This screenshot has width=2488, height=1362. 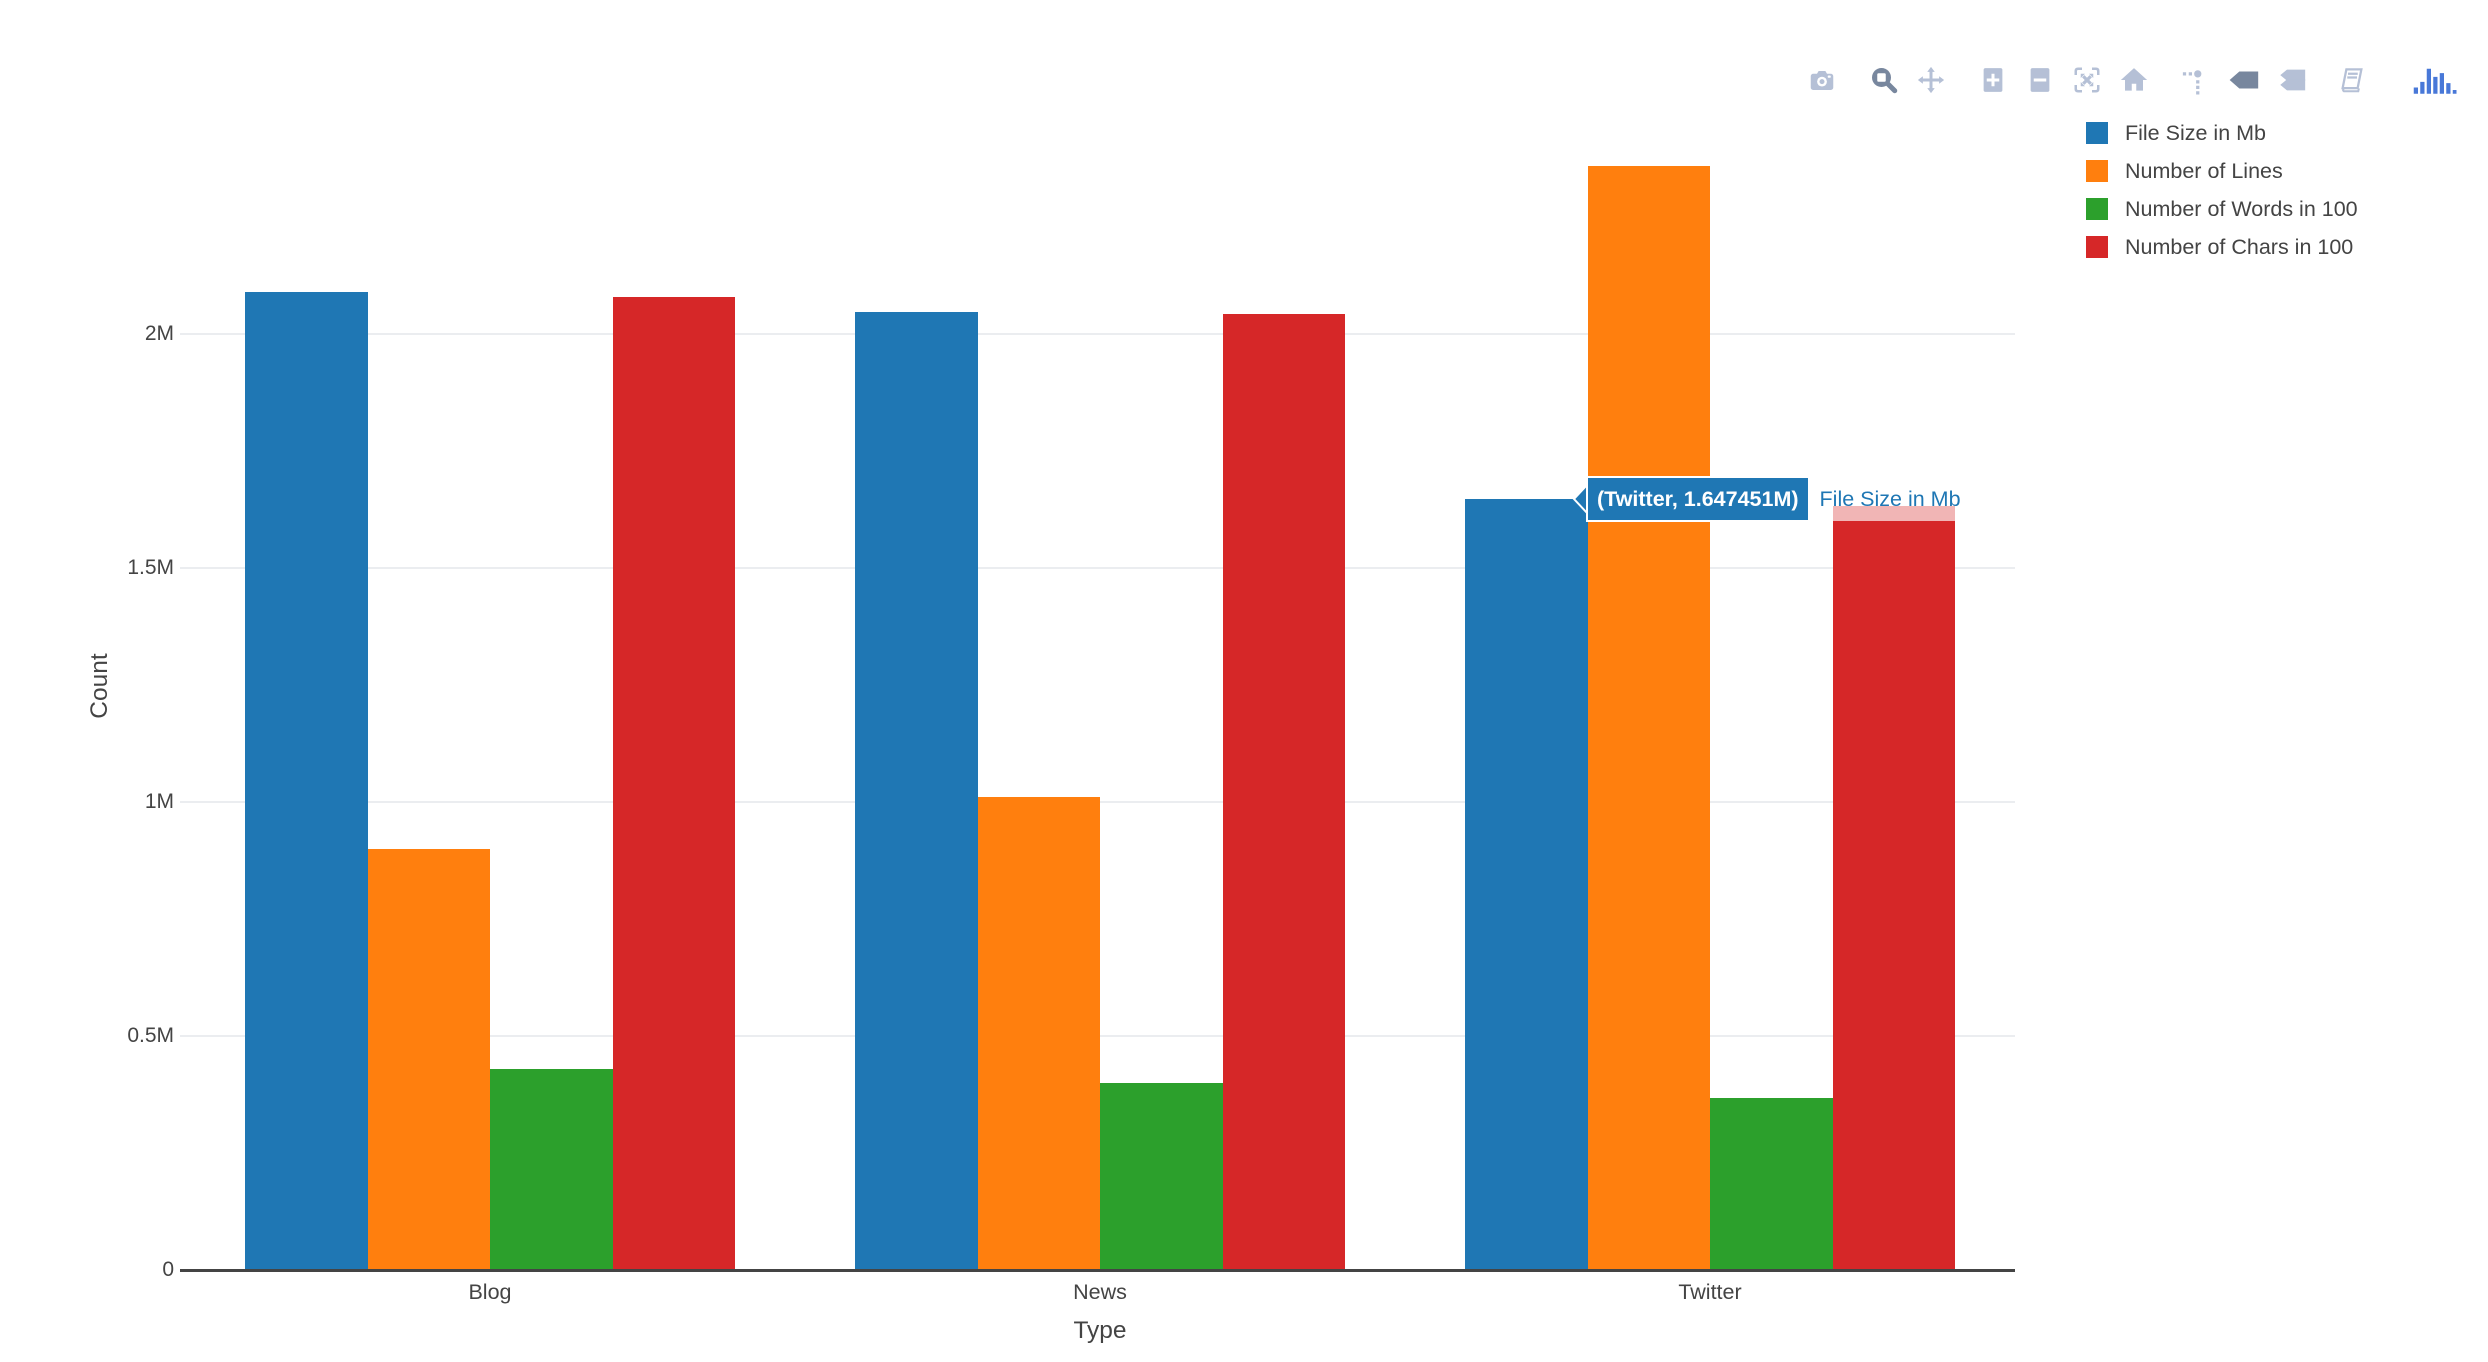 I want to click on pan-icon, so click(x=1931, y=80).